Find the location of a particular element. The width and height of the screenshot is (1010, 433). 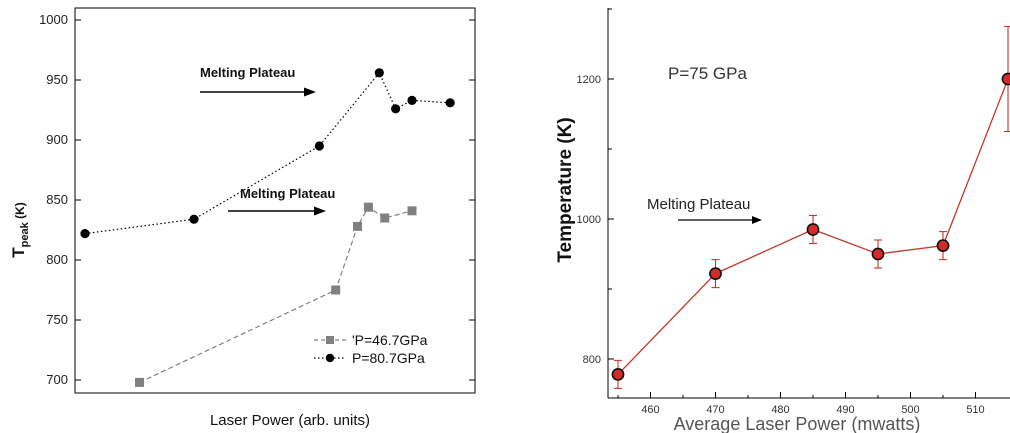

left-y-axis-label-unit: (K) is located at coordinates (20, 212).